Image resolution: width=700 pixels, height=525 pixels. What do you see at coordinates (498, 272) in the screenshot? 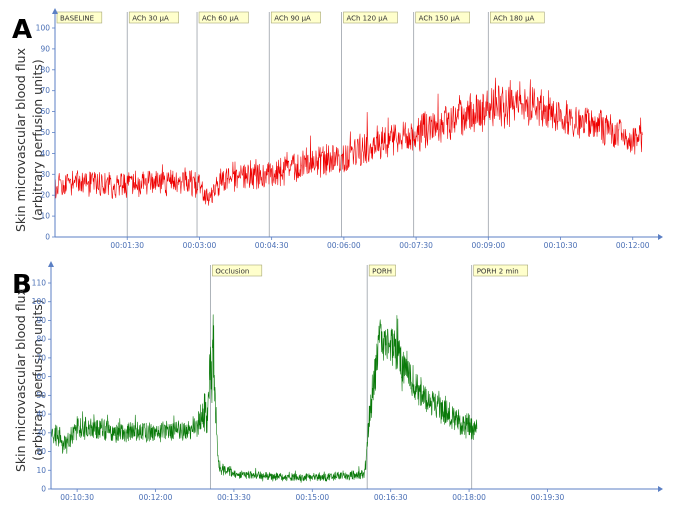
I see `event-label: PORH 2 min` at bounding box center [498, 272].